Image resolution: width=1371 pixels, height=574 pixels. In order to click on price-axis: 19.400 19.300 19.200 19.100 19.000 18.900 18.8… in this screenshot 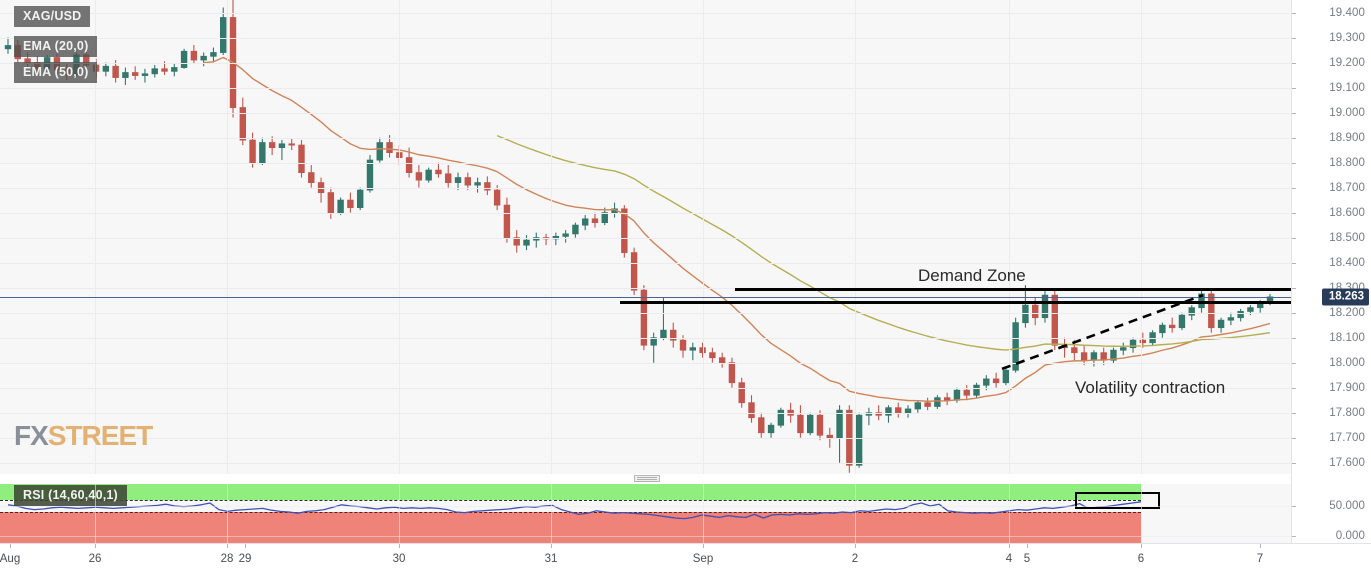, I will do `click(1331, 237)`.